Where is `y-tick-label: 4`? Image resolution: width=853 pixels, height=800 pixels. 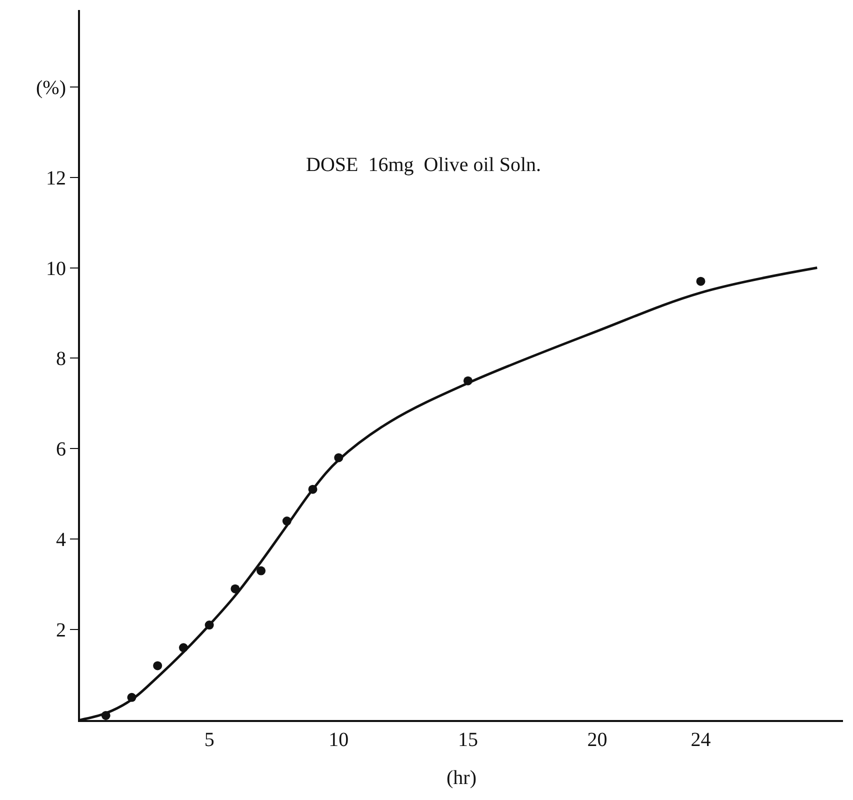
y-tick-label: 4 is located at coordinates (61, 540).